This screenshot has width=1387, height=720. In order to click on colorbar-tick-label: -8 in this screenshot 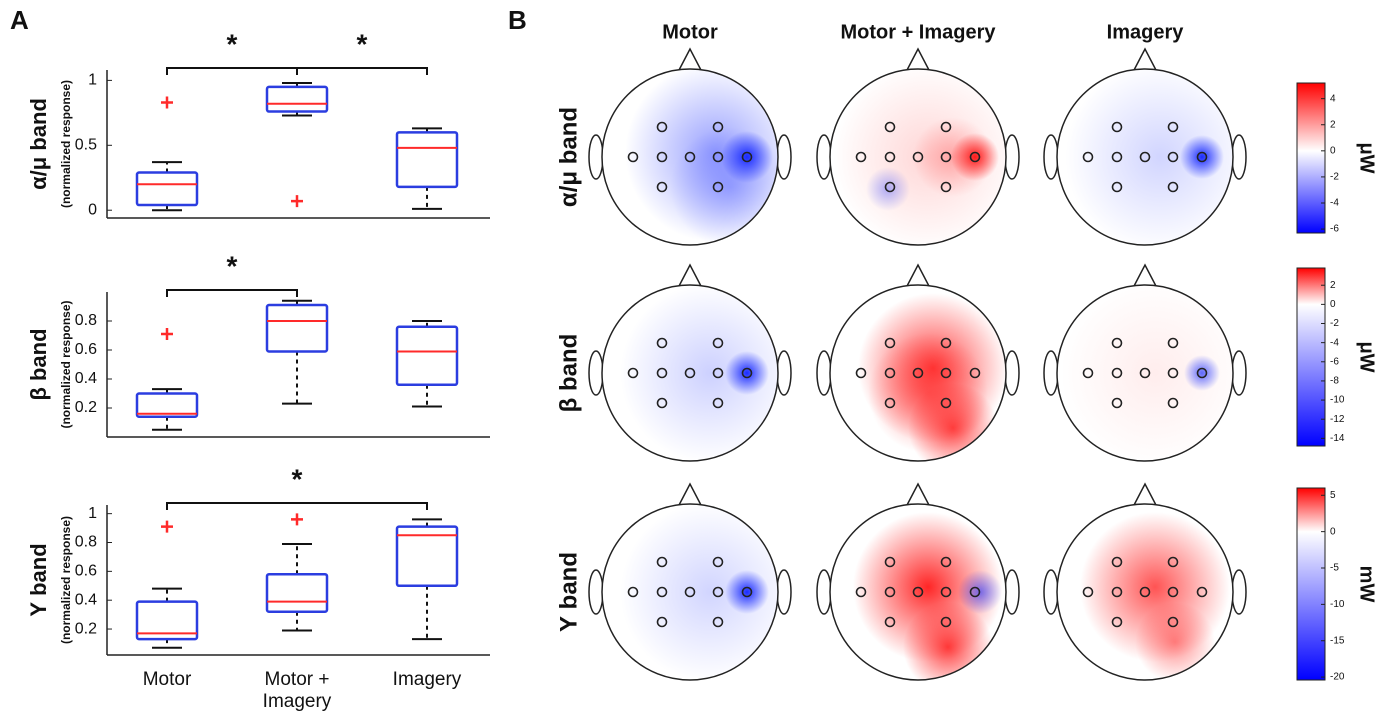, I will do `click(1334, 381)`.